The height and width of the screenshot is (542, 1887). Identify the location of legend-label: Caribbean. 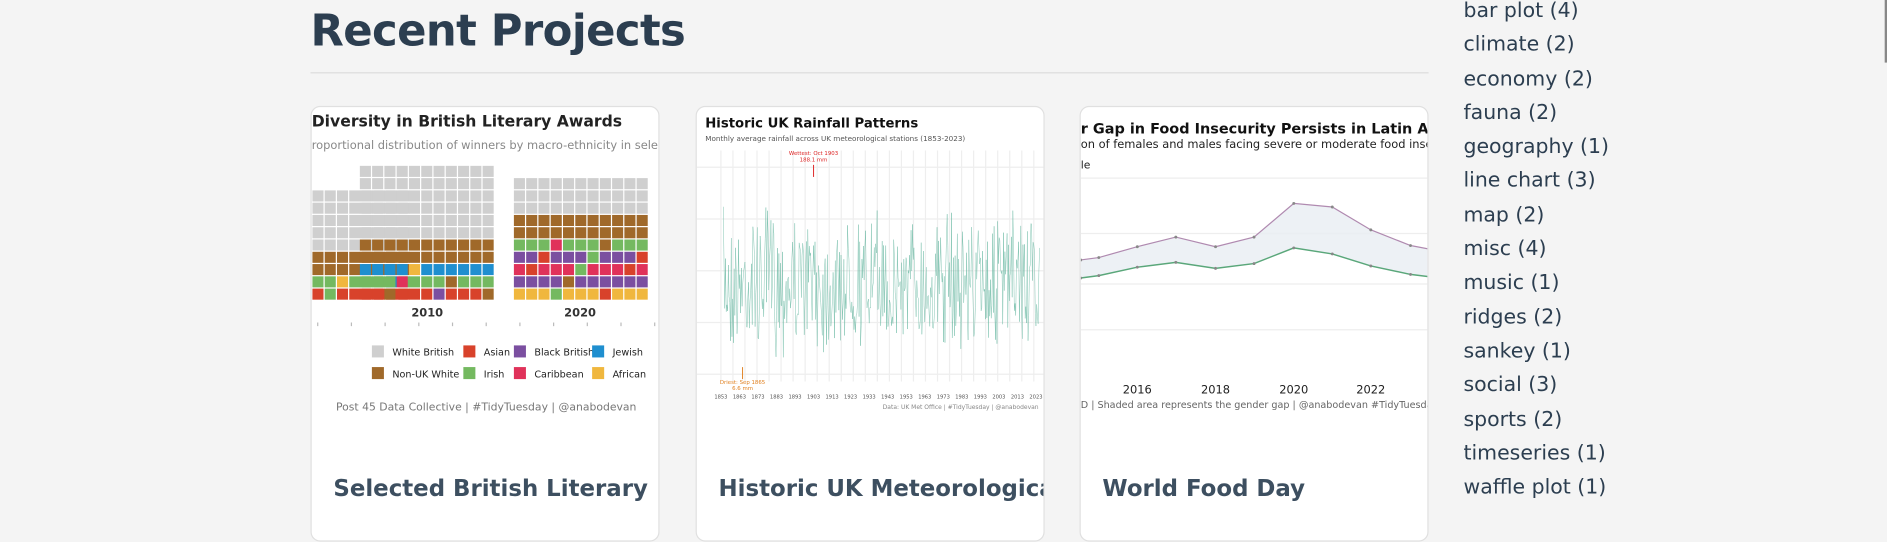
(558, 374).